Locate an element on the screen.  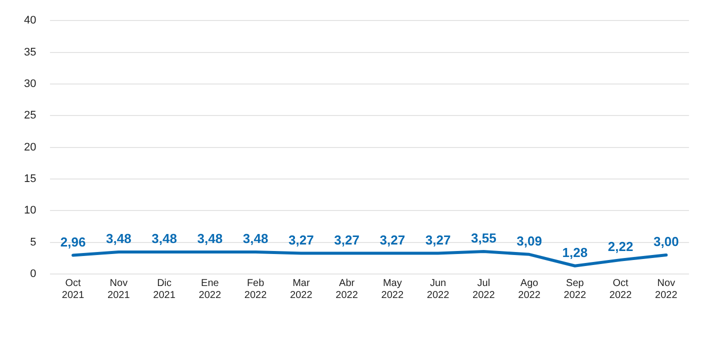
y-tick-label: 30 is located at coordinates (30, 84).